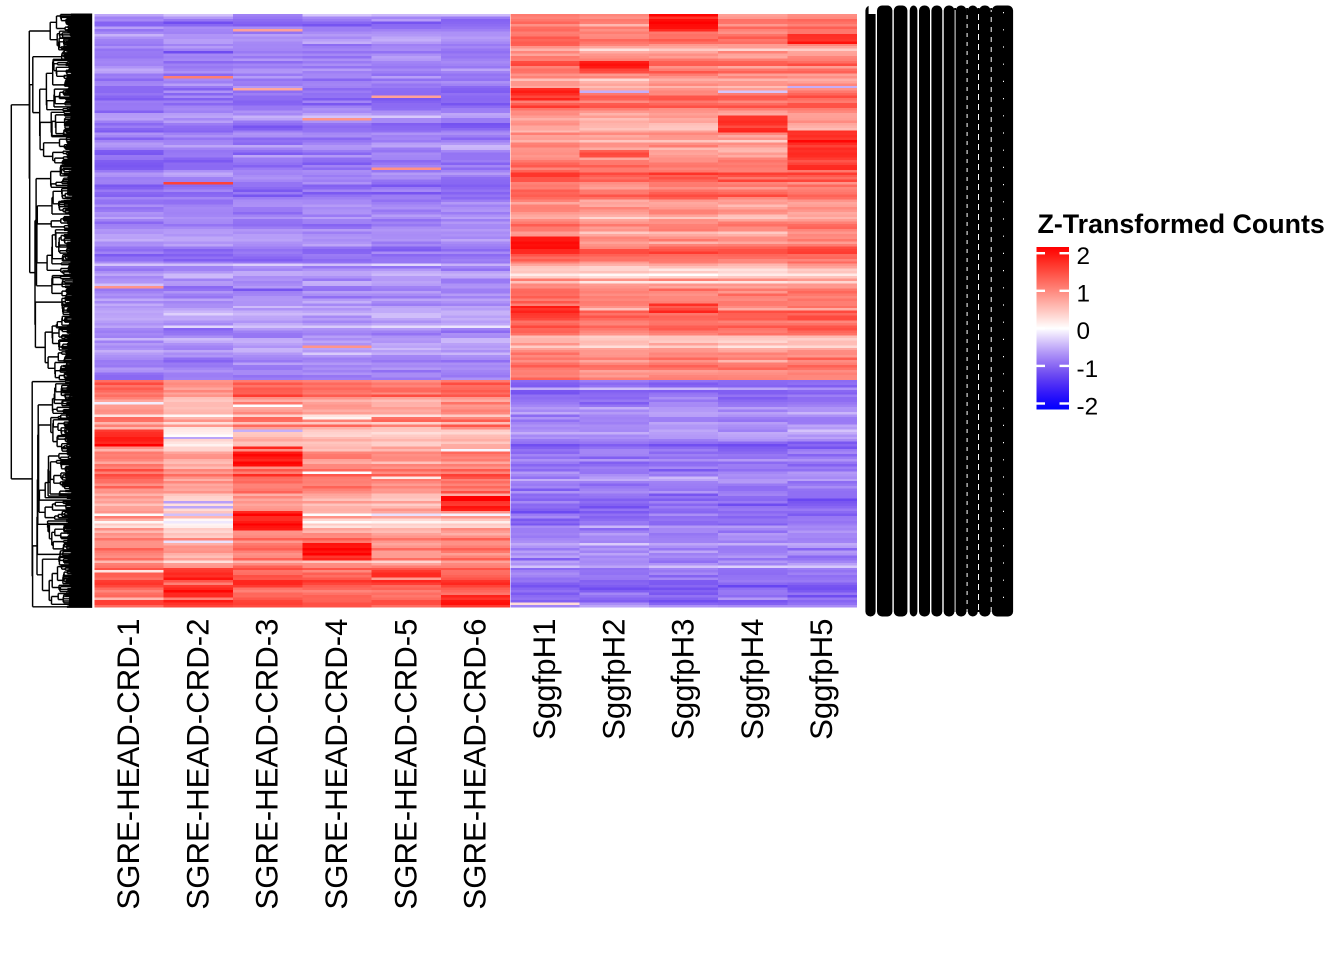 Image resolution: width=1344 pixels, height=960 pixels. Describe the element at coordinates (405, 764) in the screenshot. I see `svg-text: SGRE-HEAD-CRD-5` at that location.